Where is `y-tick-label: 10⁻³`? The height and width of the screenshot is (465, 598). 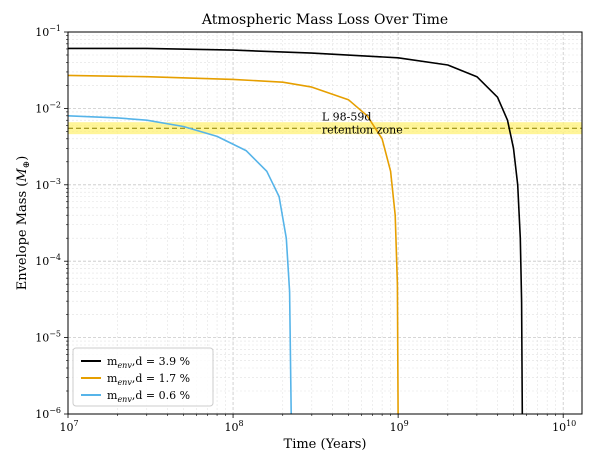 y-tick-label: 10⁻³ is located at coordinates (48, 184).